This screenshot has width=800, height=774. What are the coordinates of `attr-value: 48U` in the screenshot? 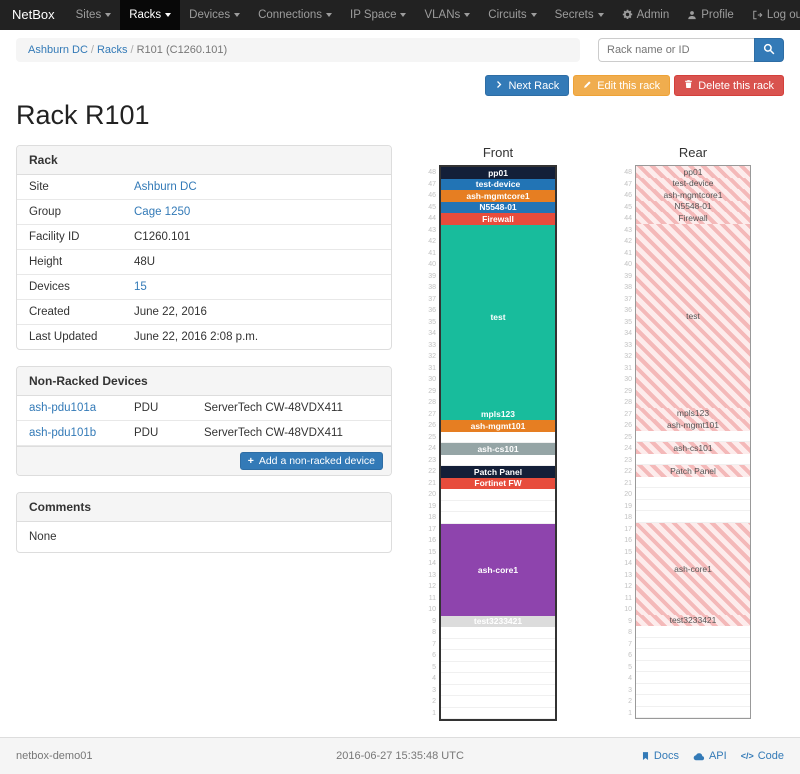 It's located at (144, 262).